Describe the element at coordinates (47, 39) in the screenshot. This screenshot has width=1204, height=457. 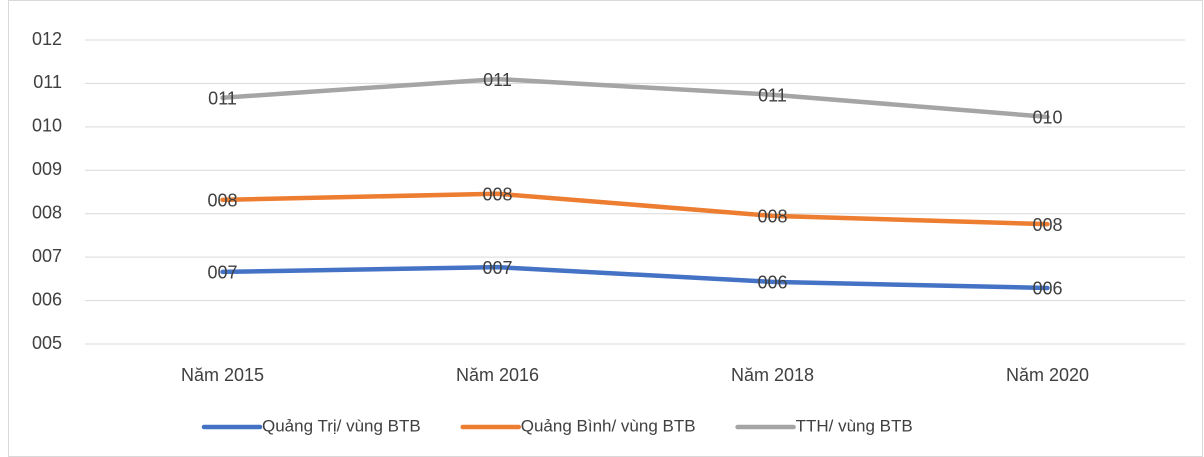
I see `y-tick-label: 012` at that location.